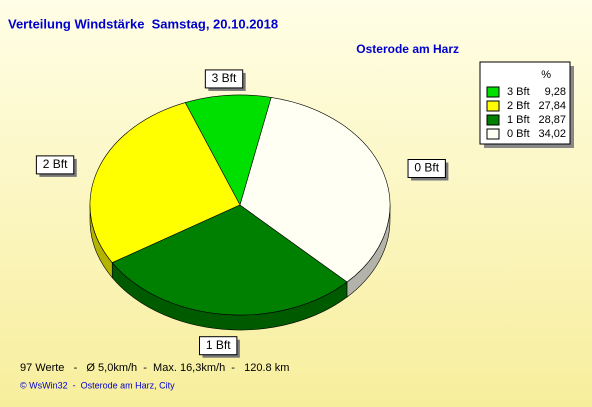 The image size is (592, 407). I want to click on chart-subtitle: Osterode am Harz, so click(407, 49).